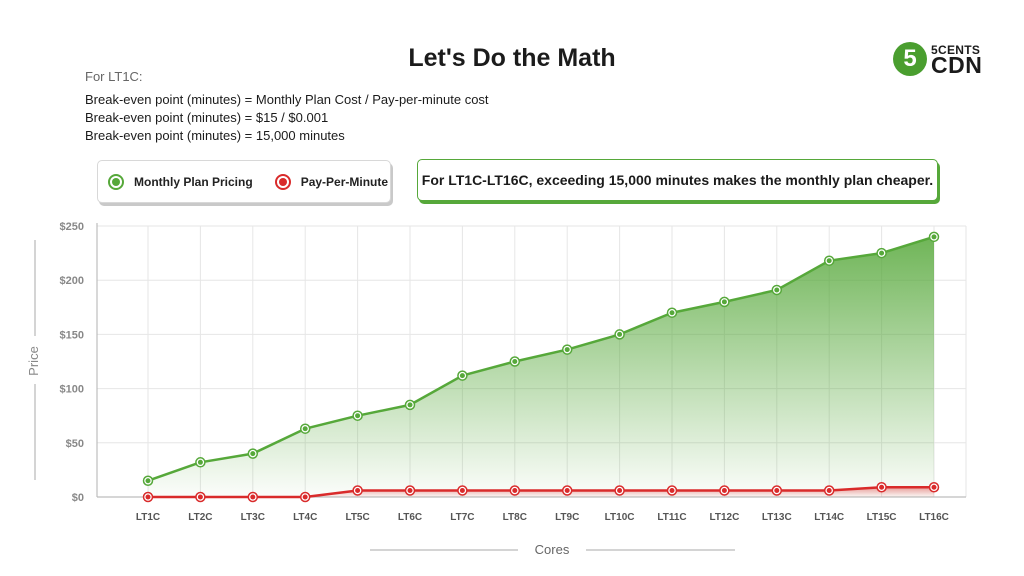 The image size is (1024, 576). I want to click on y-tick-label: $250, so click(72, 227).